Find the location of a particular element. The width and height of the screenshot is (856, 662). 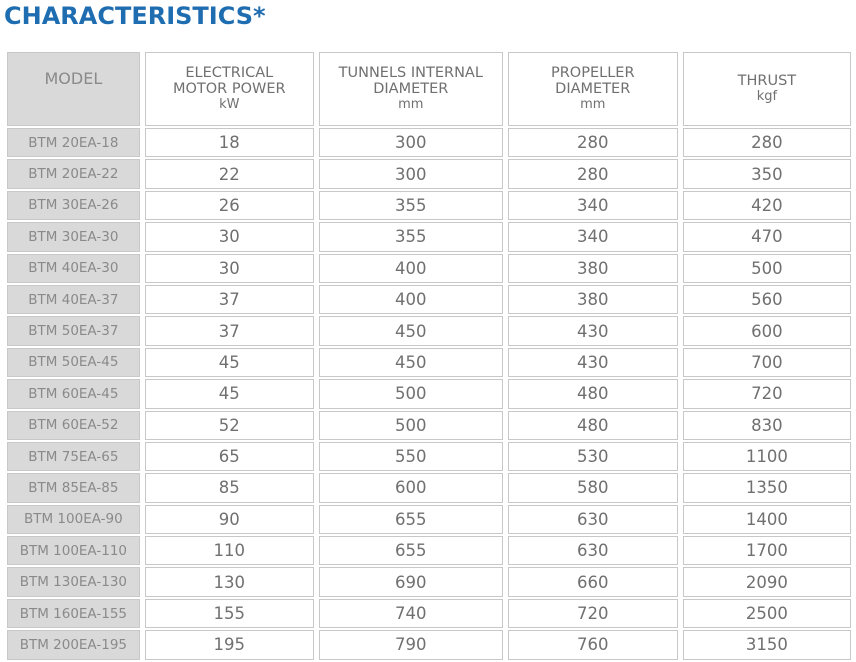

value-cell: 690 is located at coordinates (410, 582).